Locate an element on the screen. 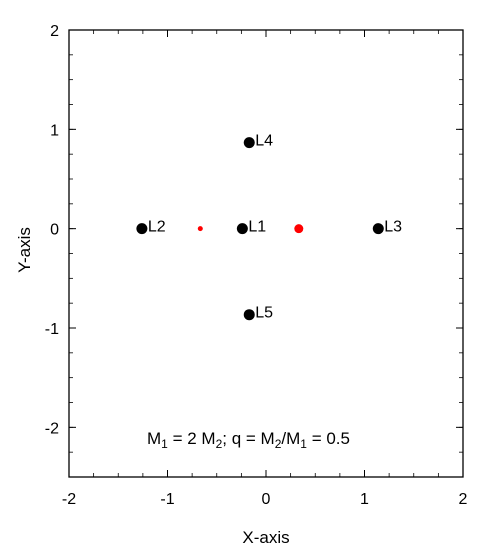 This screenshot has height=553, width=484. y-tick-label: 0 is located at coordinates (54, 230).